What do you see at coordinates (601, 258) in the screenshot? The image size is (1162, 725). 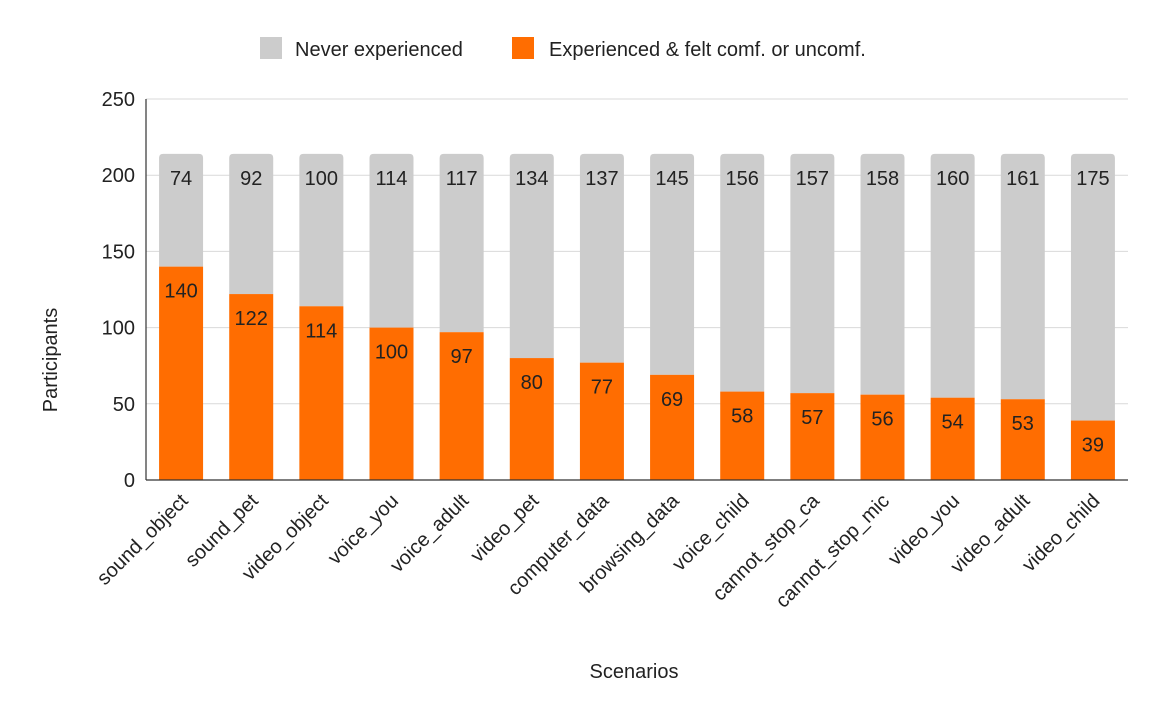 I see `bar-never-experienced-computer_data` at bounding box center [601, 258].